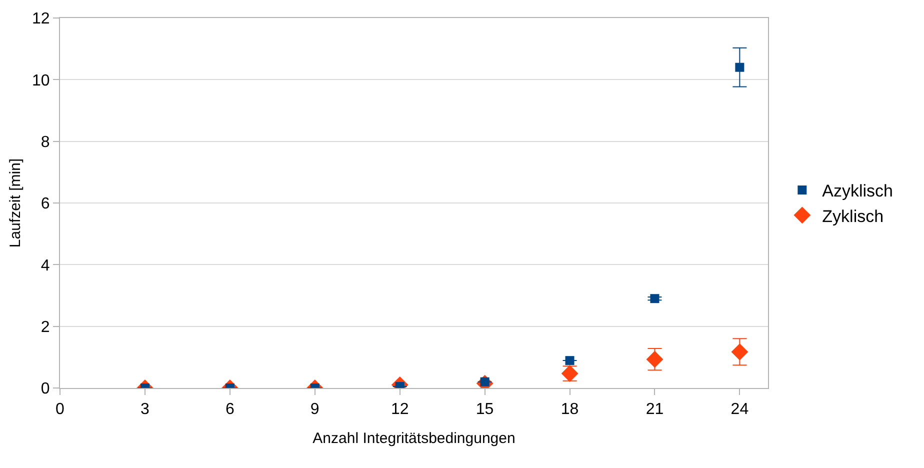 The image size is (924, 468). What do you see at coordinates (853, 216) in the screenshot?
I see `legend-label: Zyklisch` at bounding box center [853, 216].